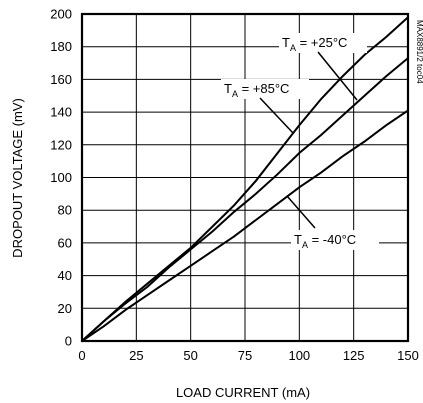 The width and height of the screenshot is (423, 403). Describe the element at coordinates (81, 355) in the screenshot. I see `x-tick-label: 0` at that location.